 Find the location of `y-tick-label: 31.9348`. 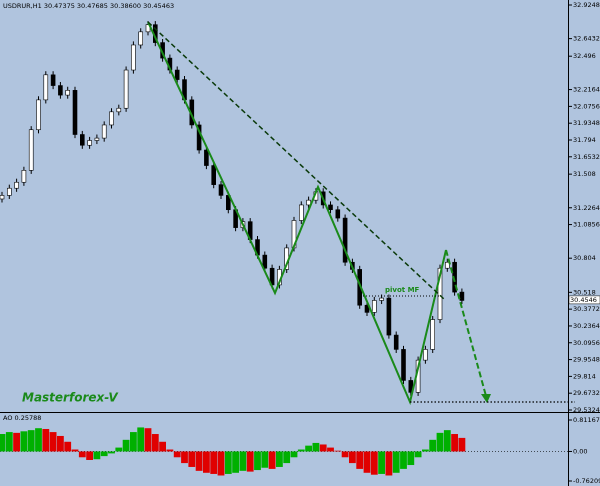

y-tick-label: 31.9348 is located at coordinates (586, 123).